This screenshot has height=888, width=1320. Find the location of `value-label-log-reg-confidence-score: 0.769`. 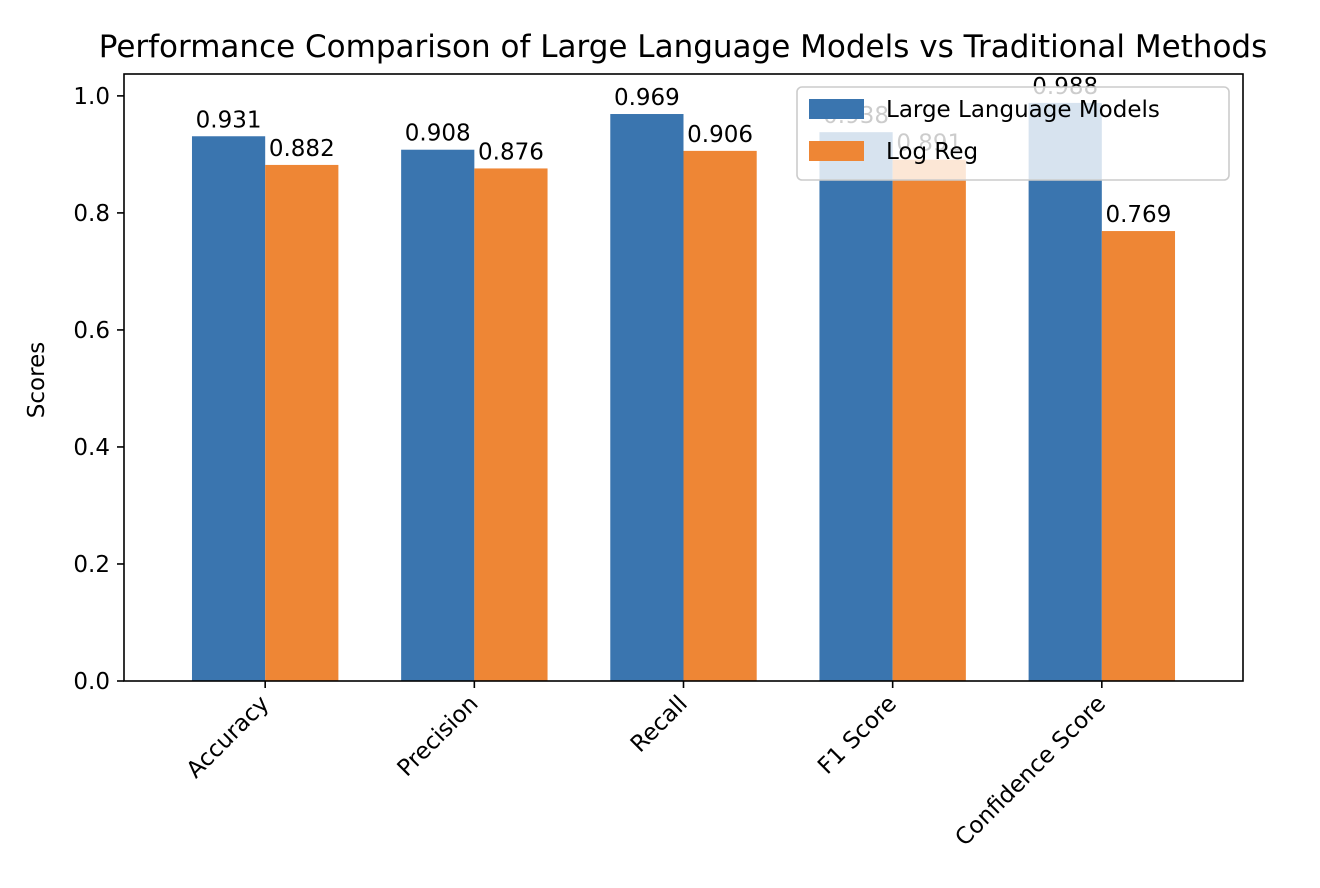

value-label-log-reg-confidence-score: 0.769 is located at coordinates (1138, 215).